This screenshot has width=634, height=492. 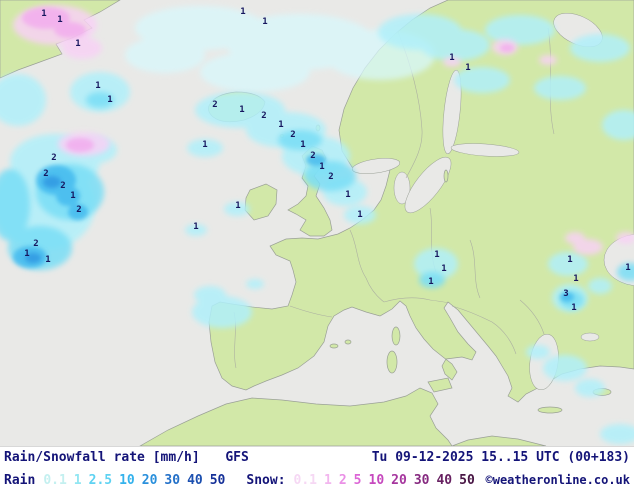 What do you see at coordinates (280, 49) in the screenshot?
I see `rain-wash-layer` at bounding box center [280, 49].